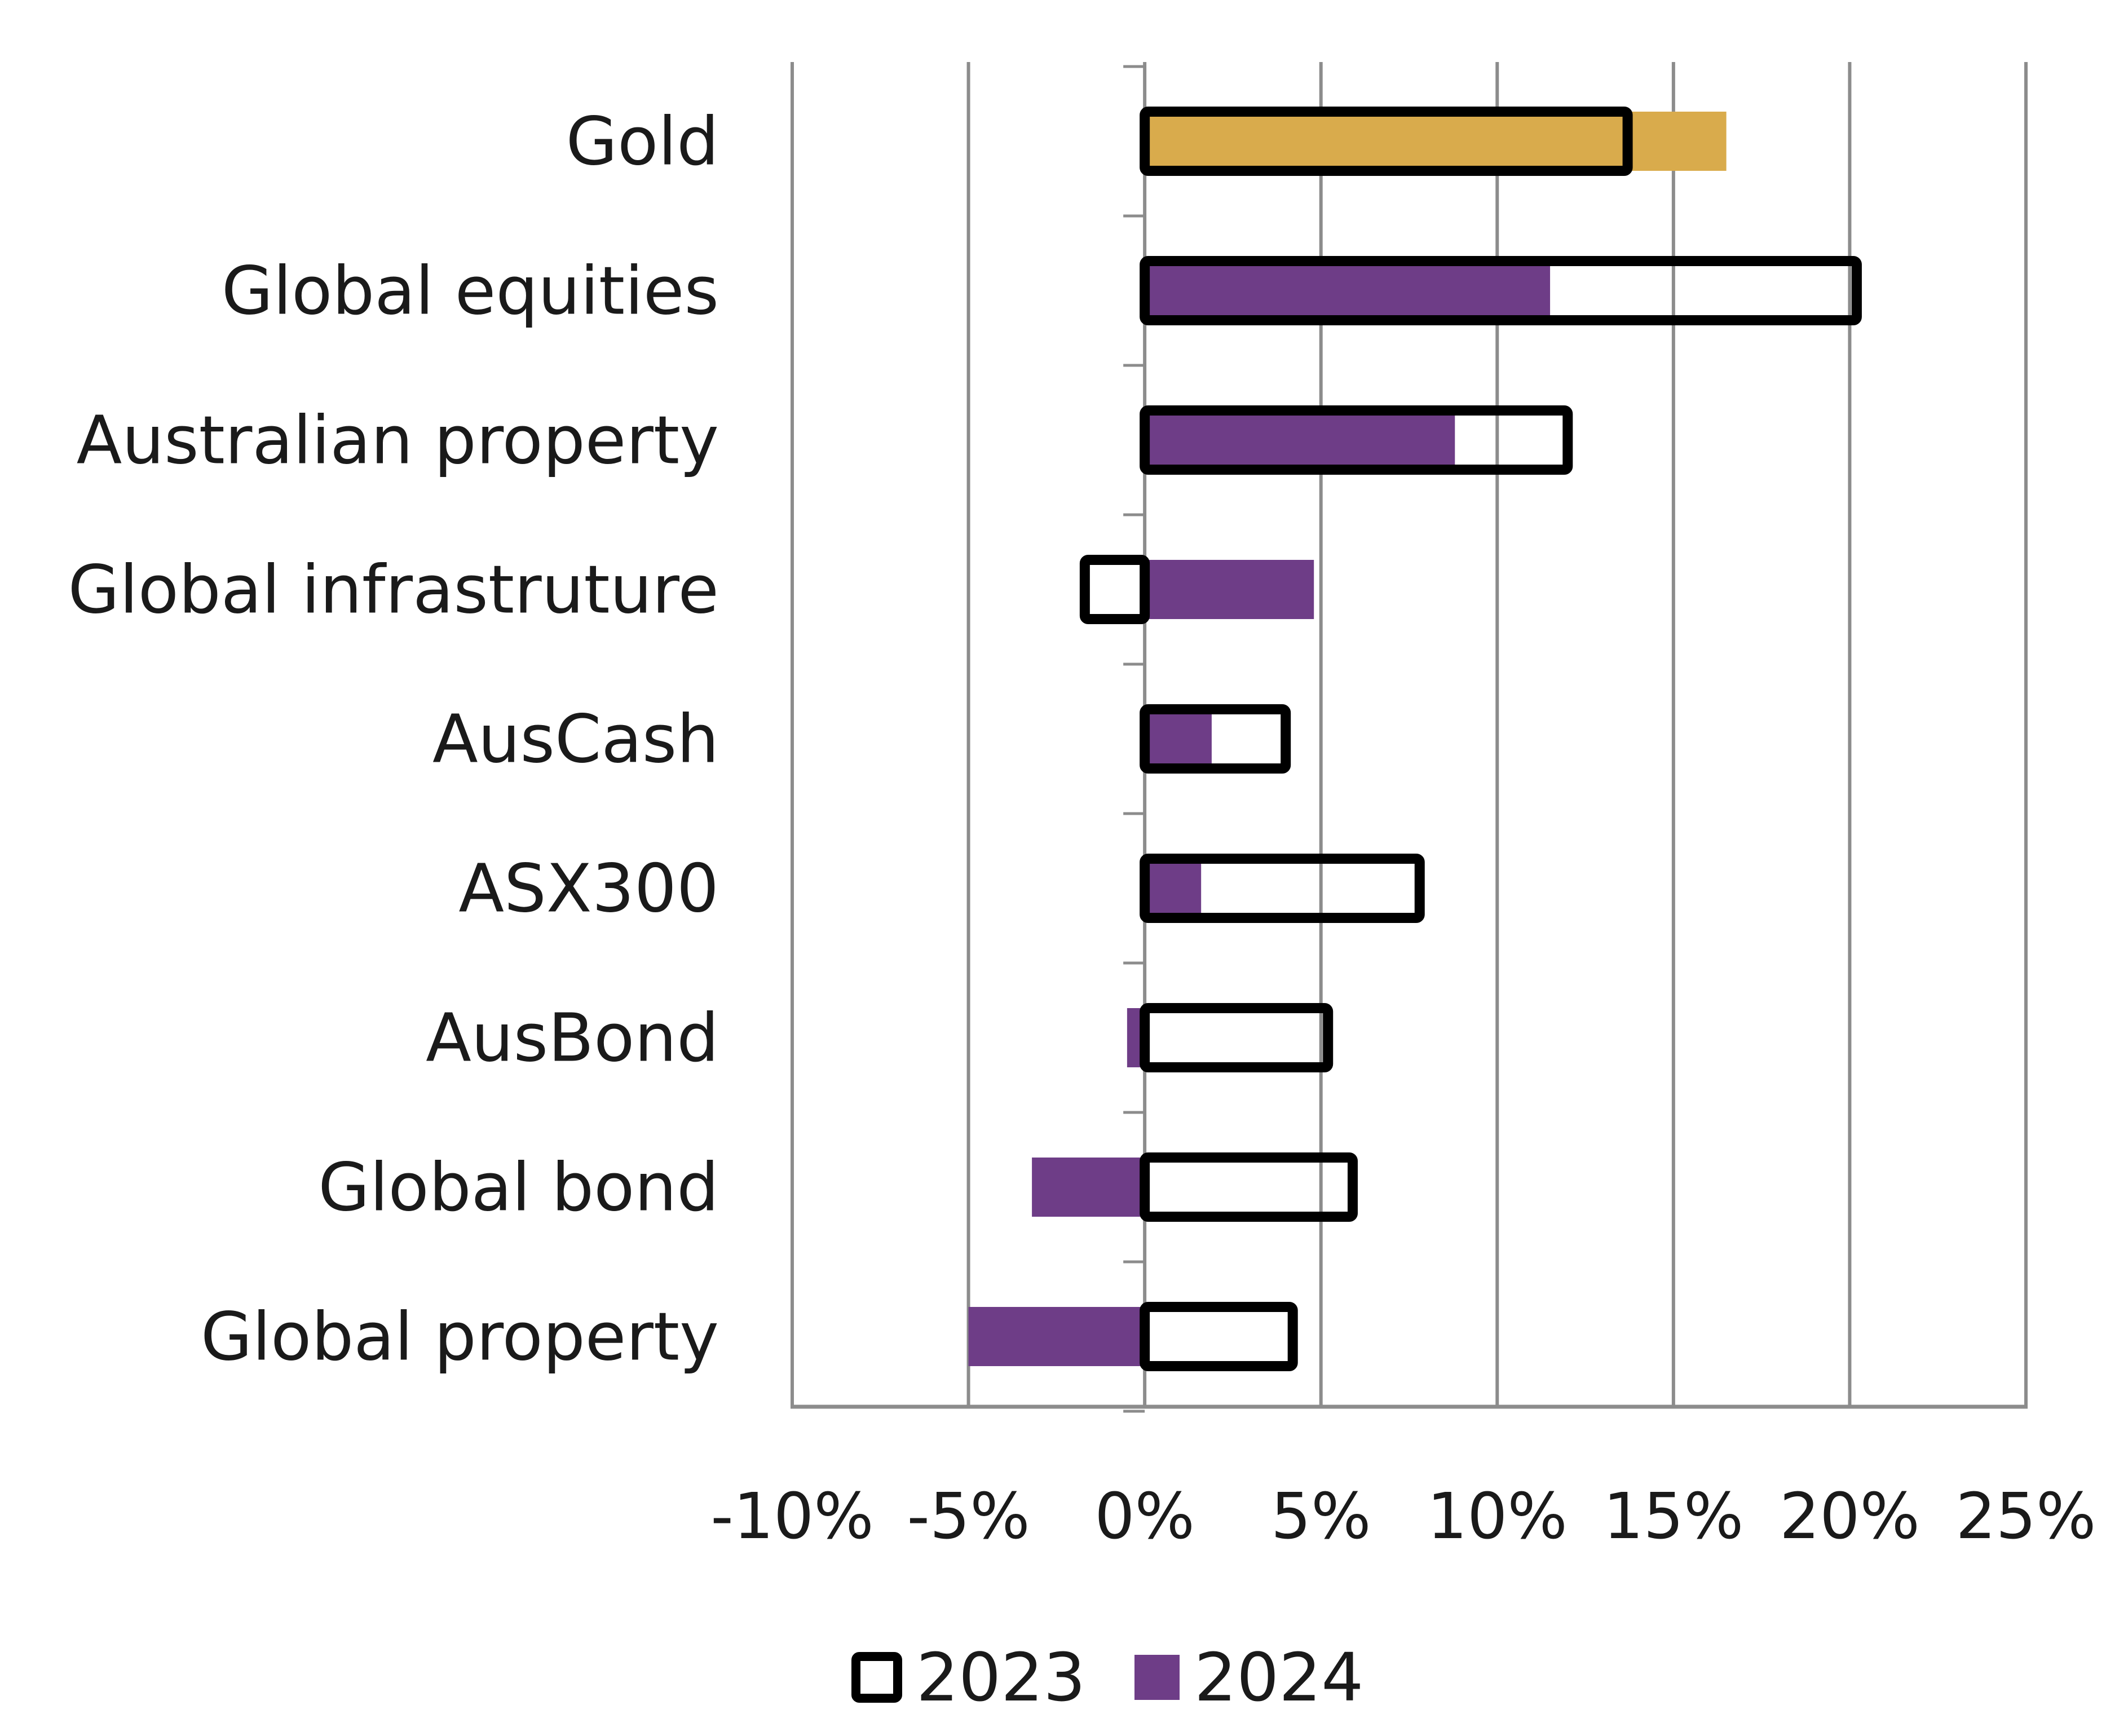 This screenshot has width=2128, height=1736. Describe the element at coordinates (1000, 1677) in the screenshot. I see `legend-label-2023: 2023` at that location.